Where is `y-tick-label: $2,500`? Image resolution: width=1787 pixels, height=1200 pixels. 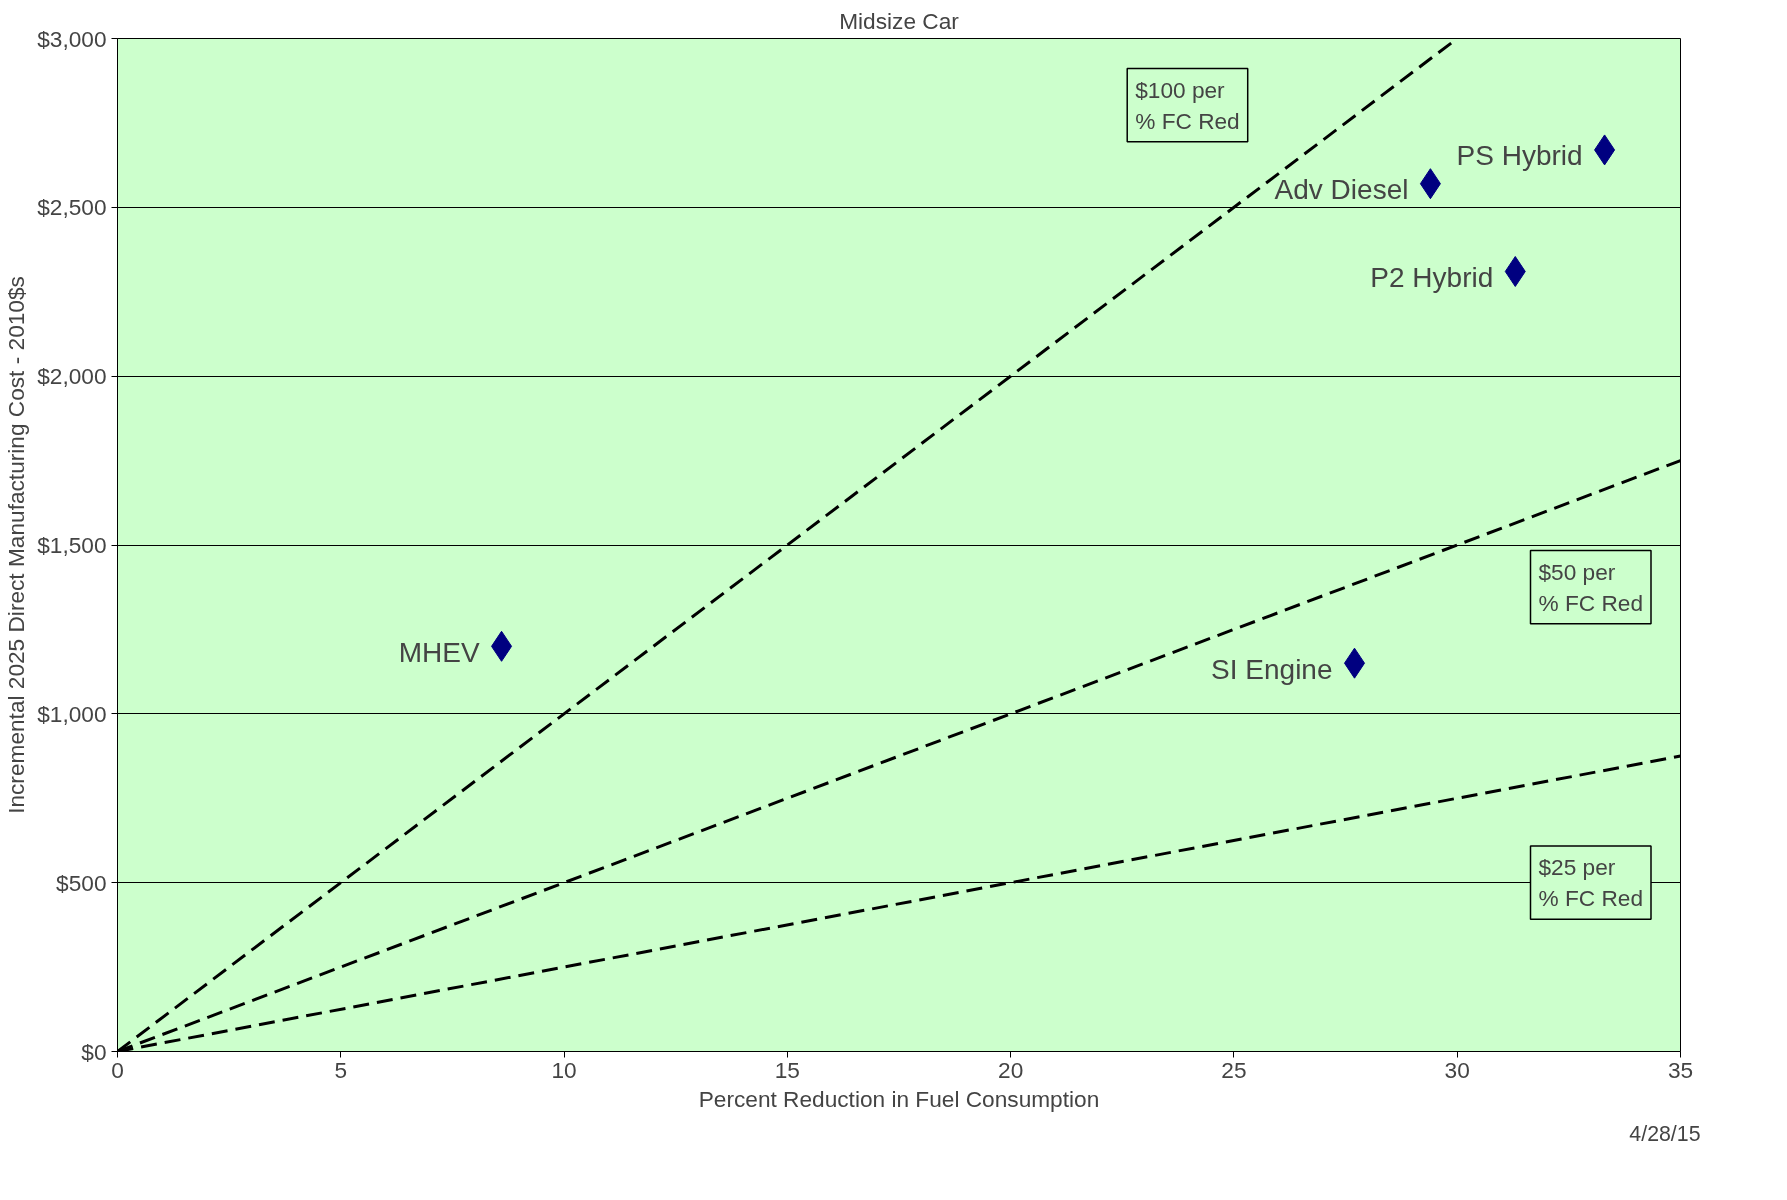
y-tick-label: $2,500 is located at coordinates (72, 207).